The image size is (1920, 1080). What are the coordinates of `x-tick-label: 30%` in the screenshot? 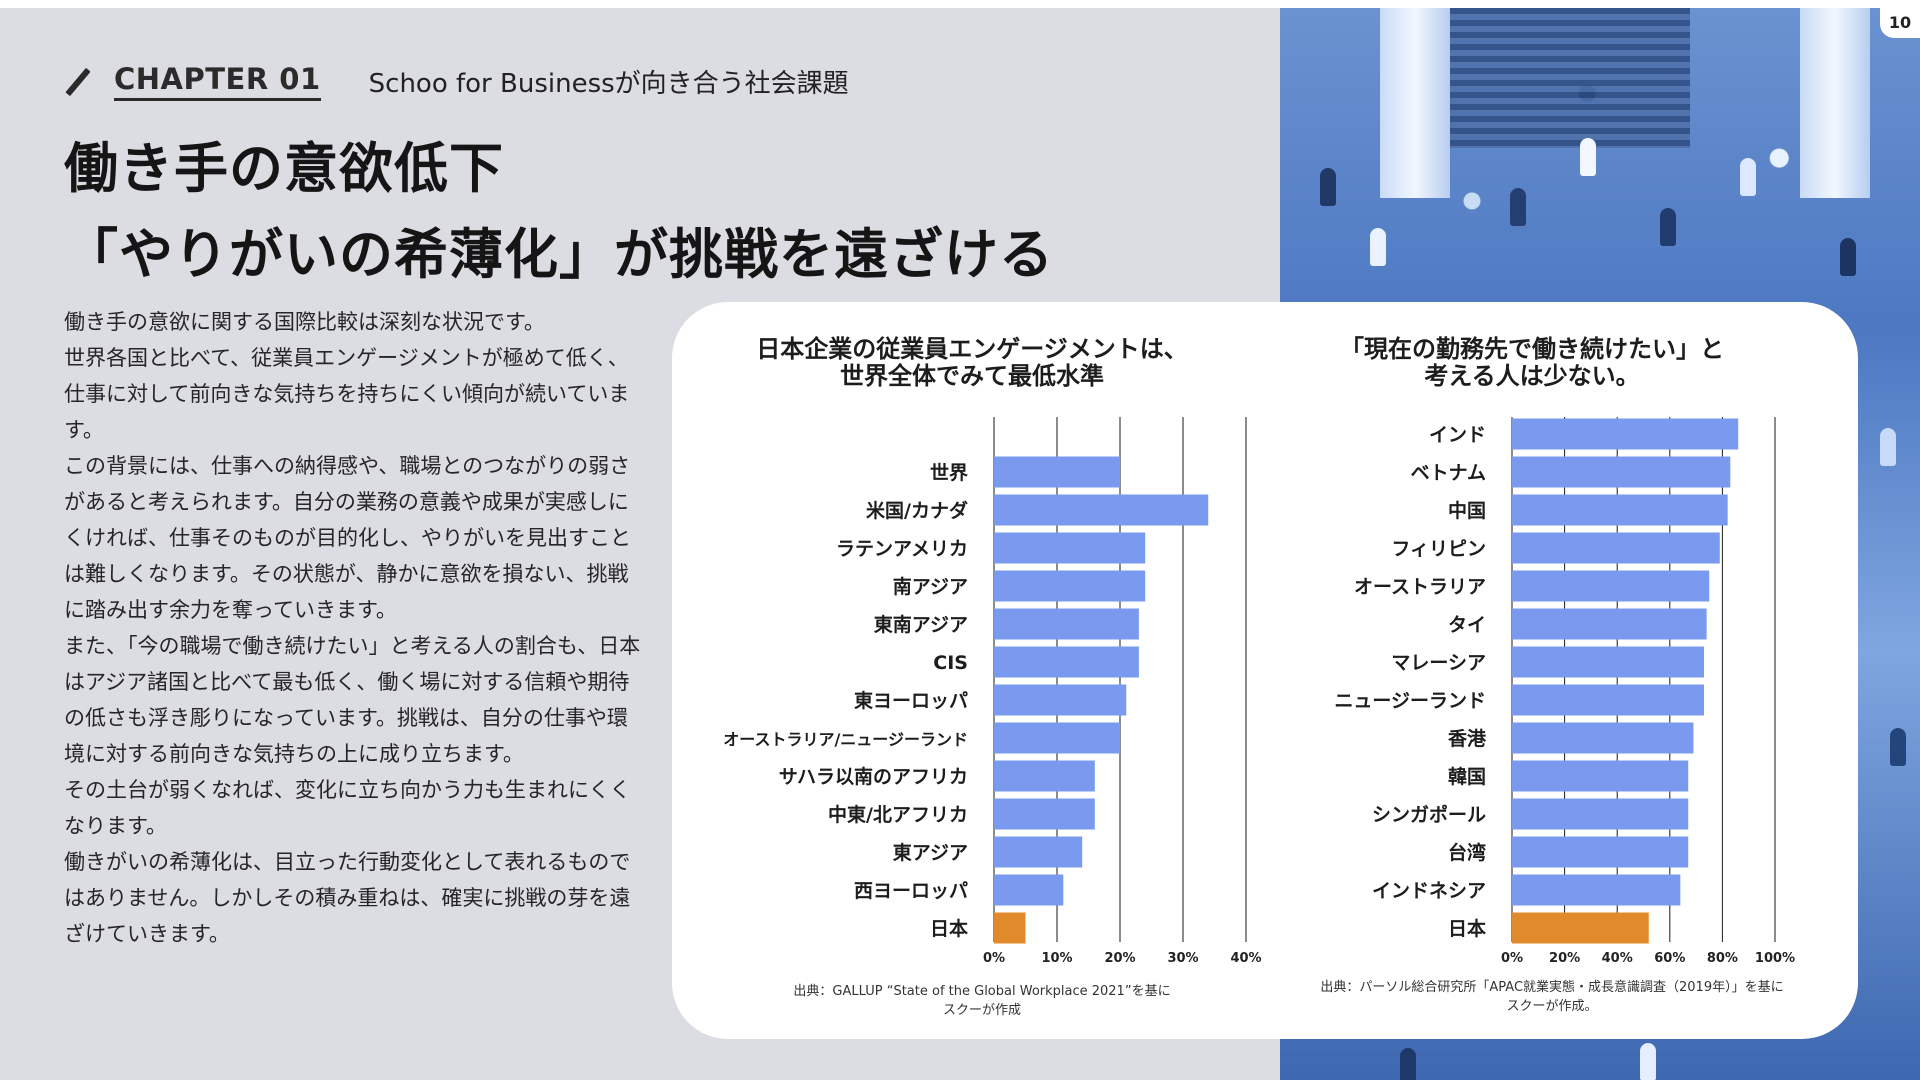 It's located at (1182, 958).